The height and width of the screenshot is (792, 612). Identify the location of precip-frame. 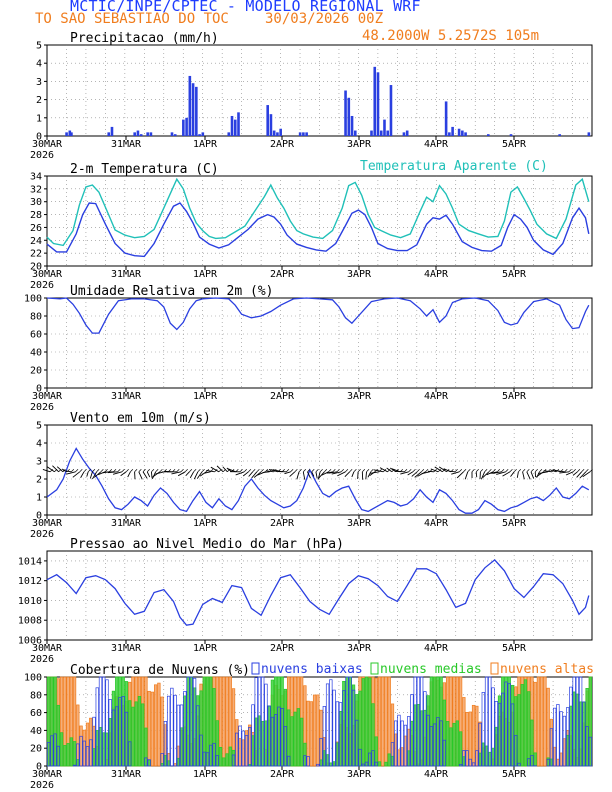
(319, 90).